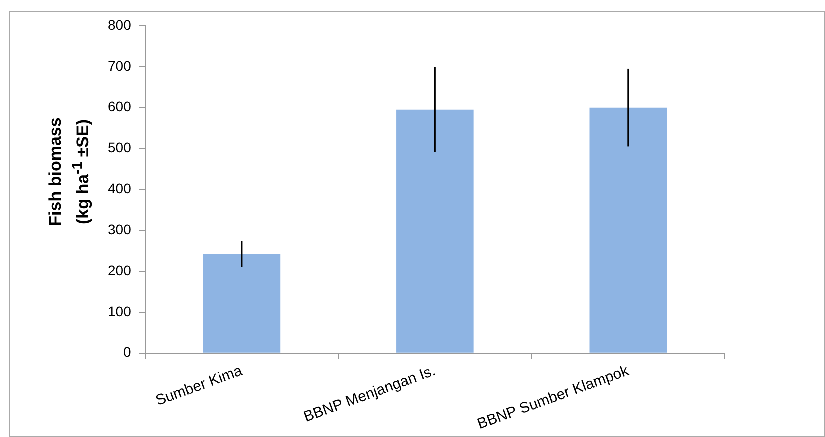  I want to click on y-tick-label: 100, so click(120, 311).